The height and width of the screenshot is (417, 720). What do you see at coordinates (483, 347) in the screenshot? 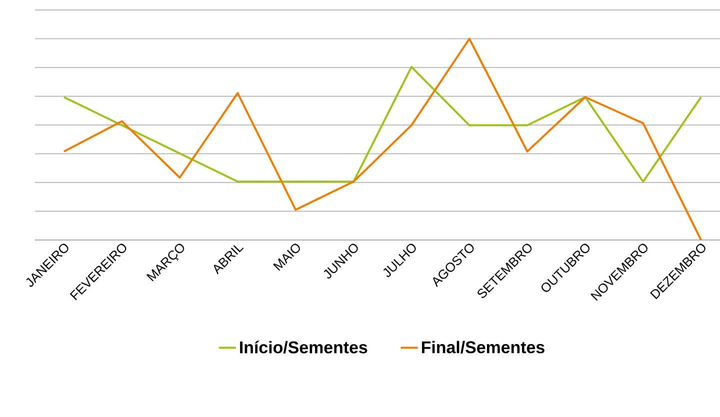
I see `legend-label: Final/Sementes` at bounding box center [483, 347].